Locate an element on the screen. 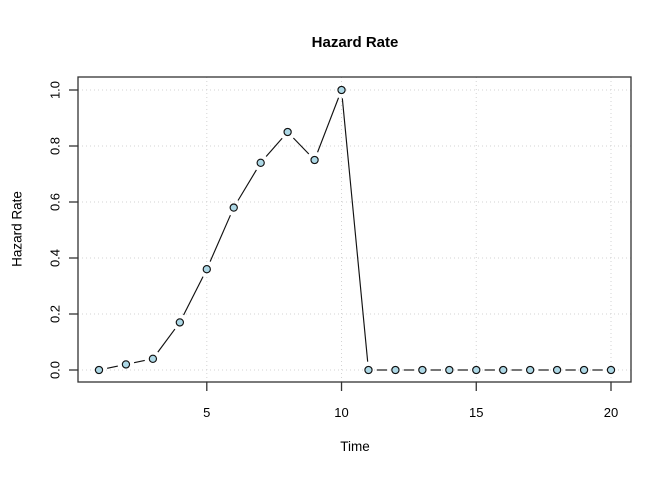  x-tick-label: 5 is located at coordinates (206, 412).